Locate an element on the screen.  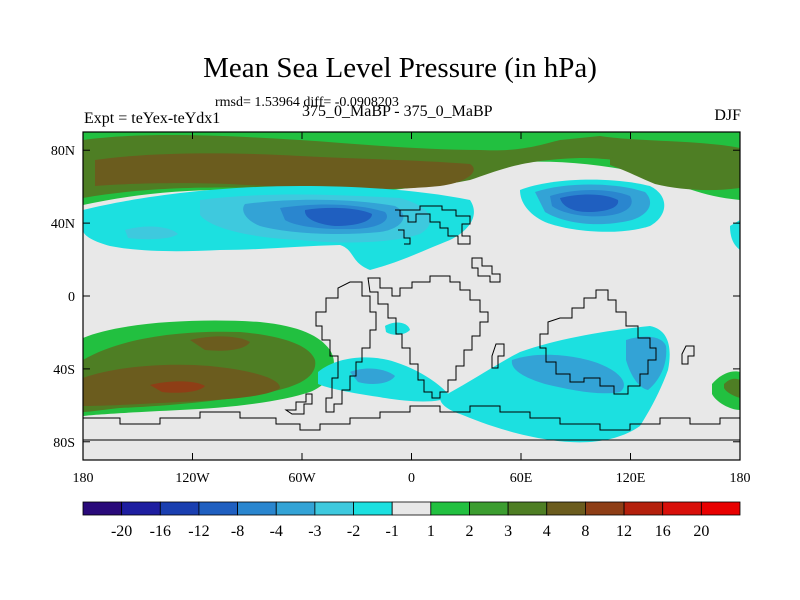
case-label: 375_0_MaBP - 375_0_MaBP is located at coordinates (397, 111).